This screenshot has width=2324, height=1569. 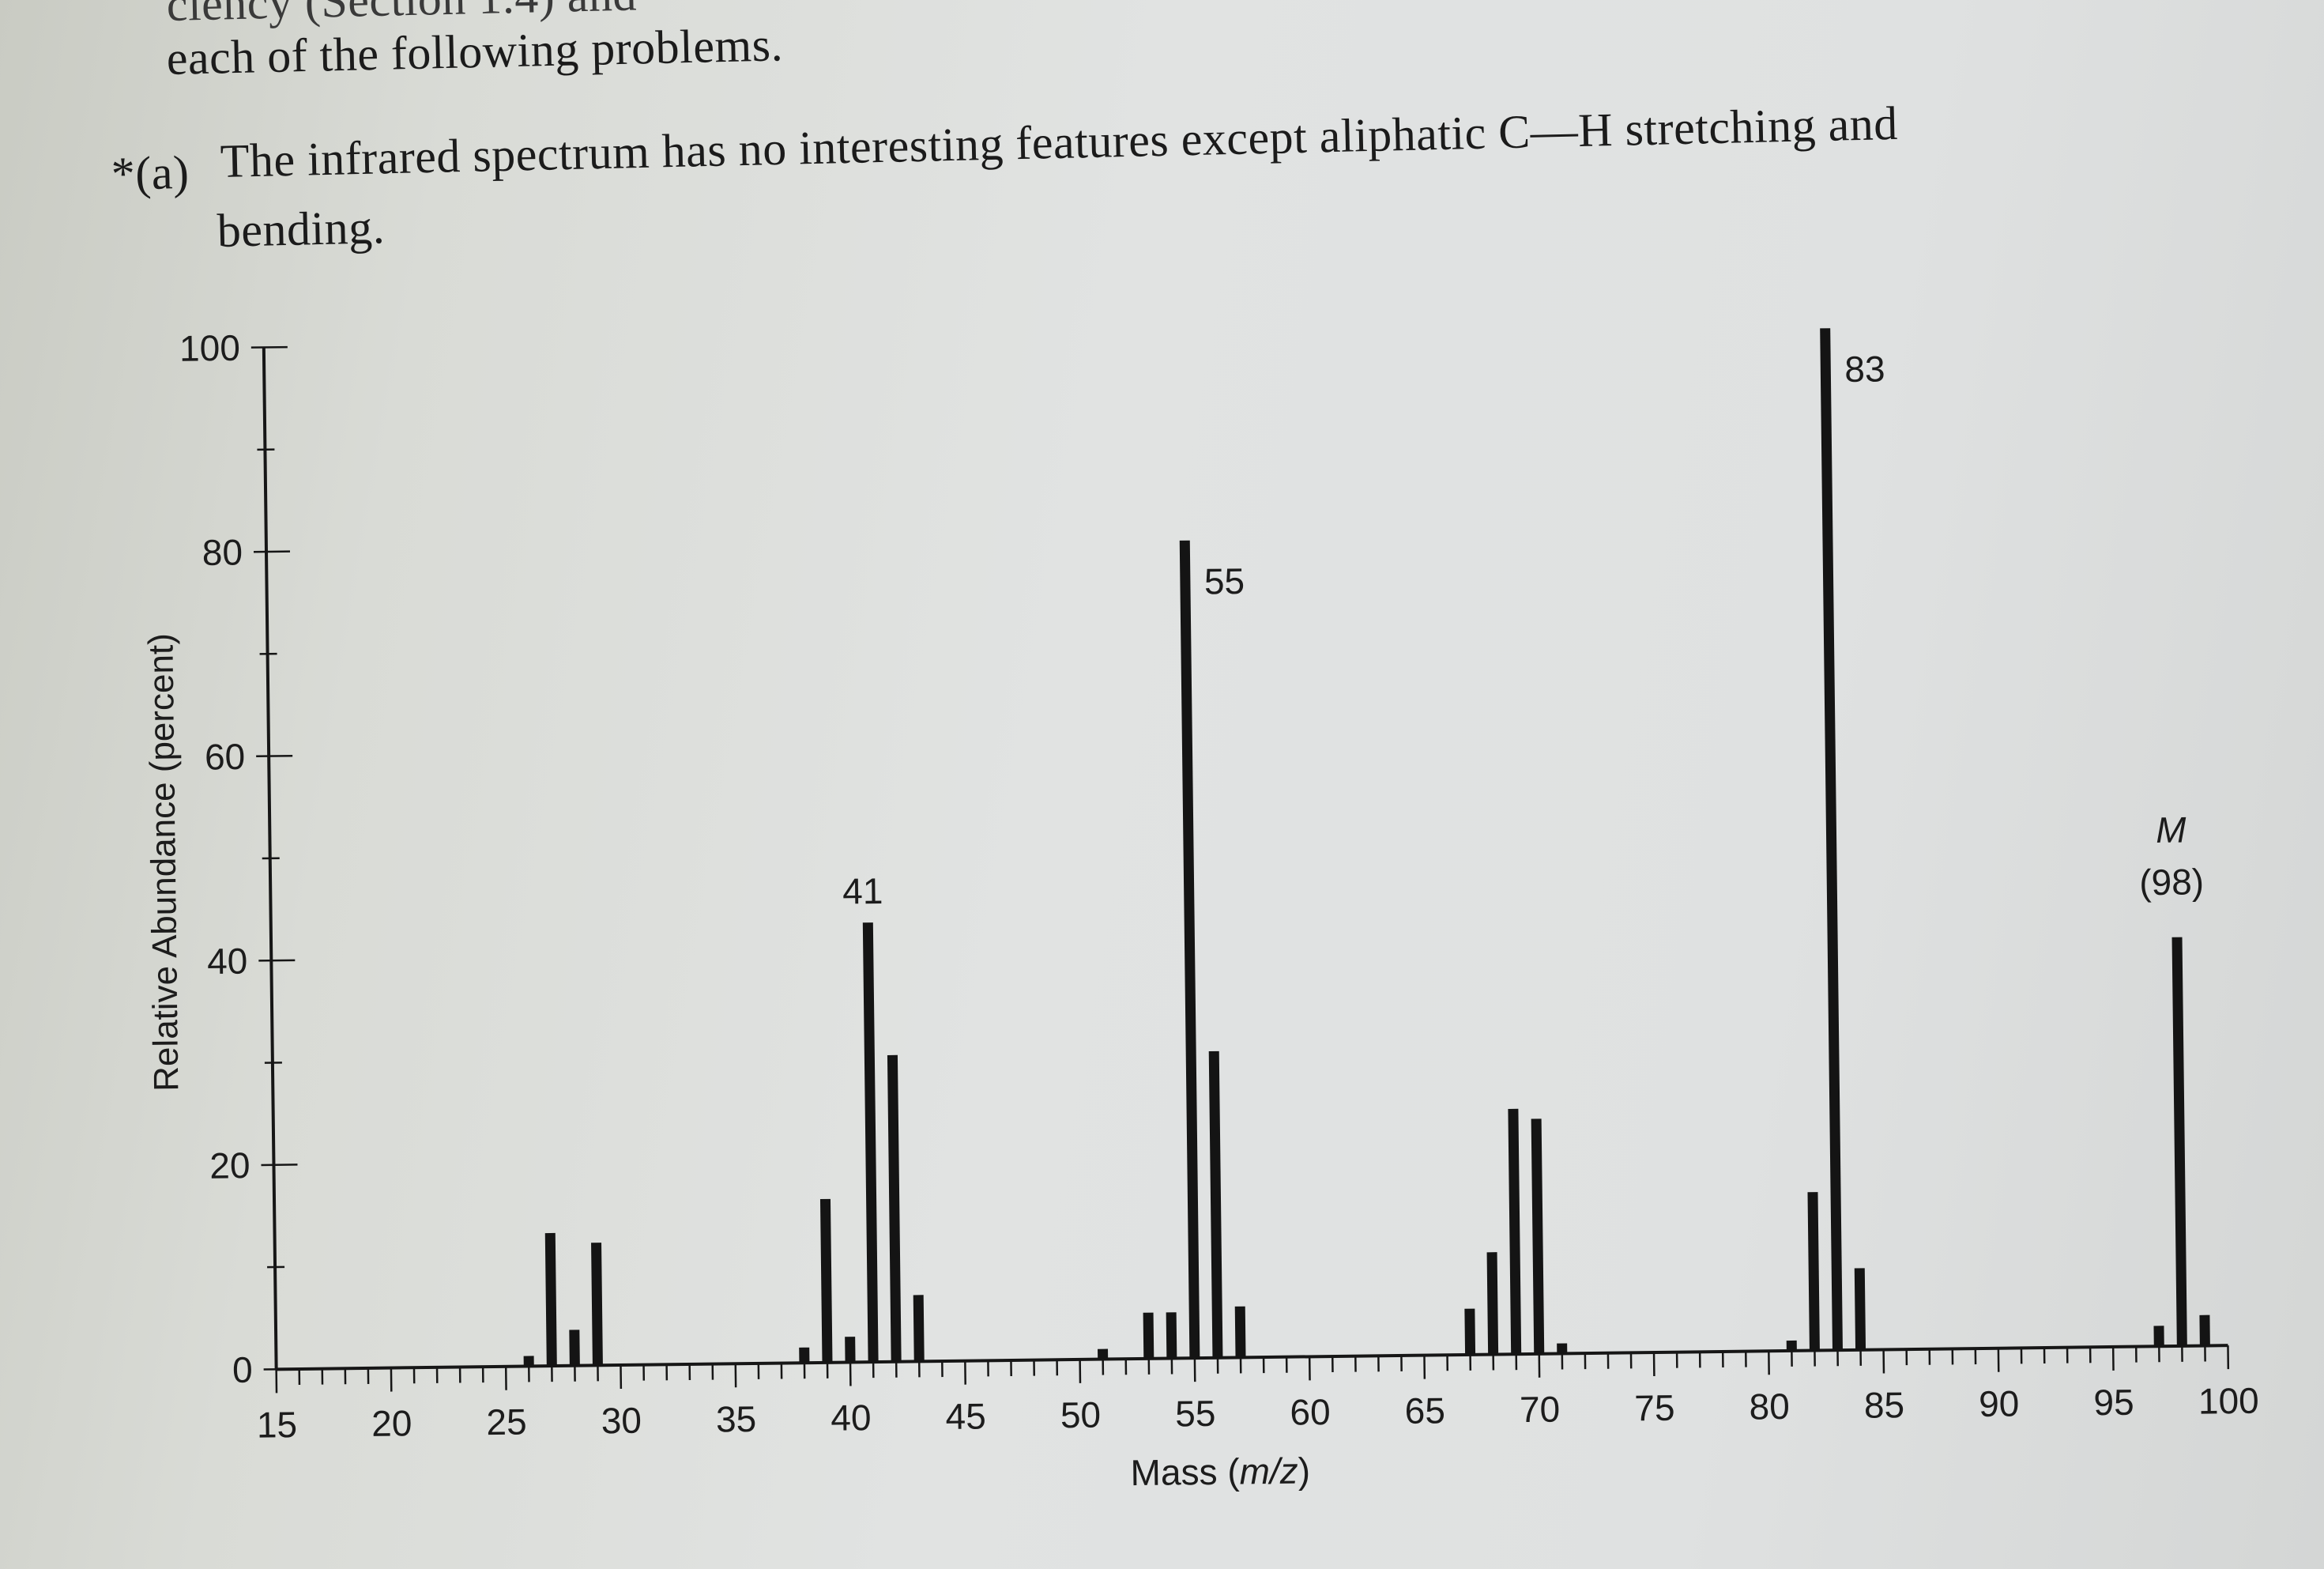 I want to click on x-tick-label: 40, so click(x=851, y=1418).